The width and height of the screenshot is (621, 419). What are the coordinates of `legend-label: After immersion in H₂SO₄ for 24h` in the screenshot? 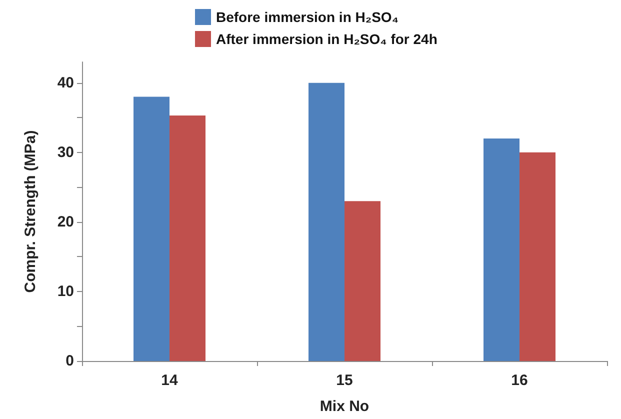 It's located at (327, 39).